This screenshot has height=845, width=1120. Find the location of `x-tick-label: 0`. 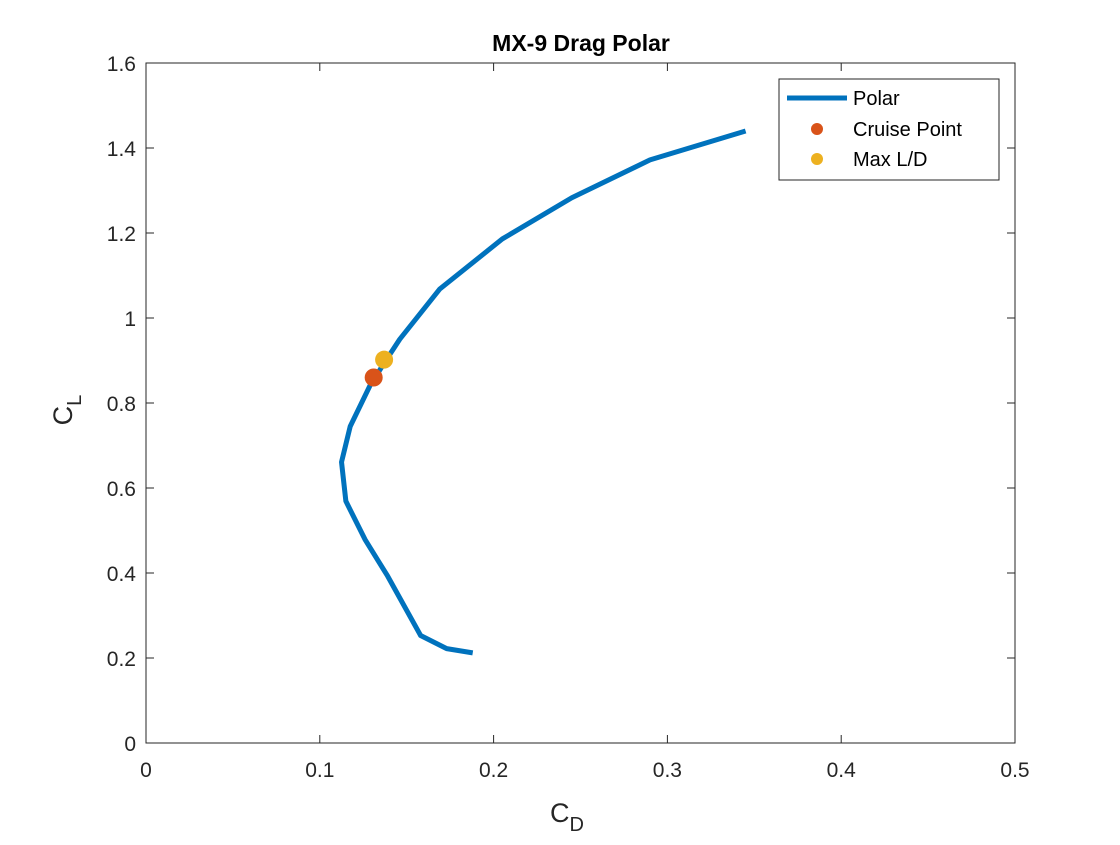

x-tick-label: 0 is located at coordinates (146, 770).